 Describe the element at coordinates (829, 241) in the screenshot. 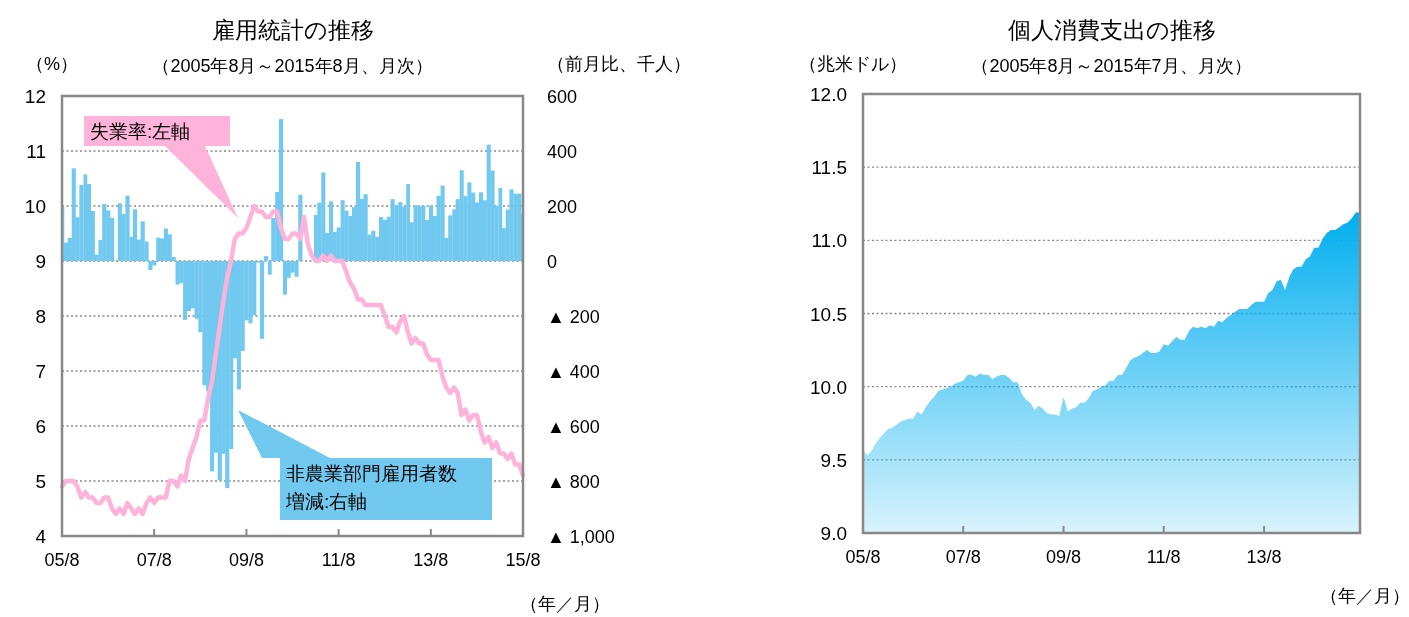

I see `y-tick-label: 11.0` at that location.